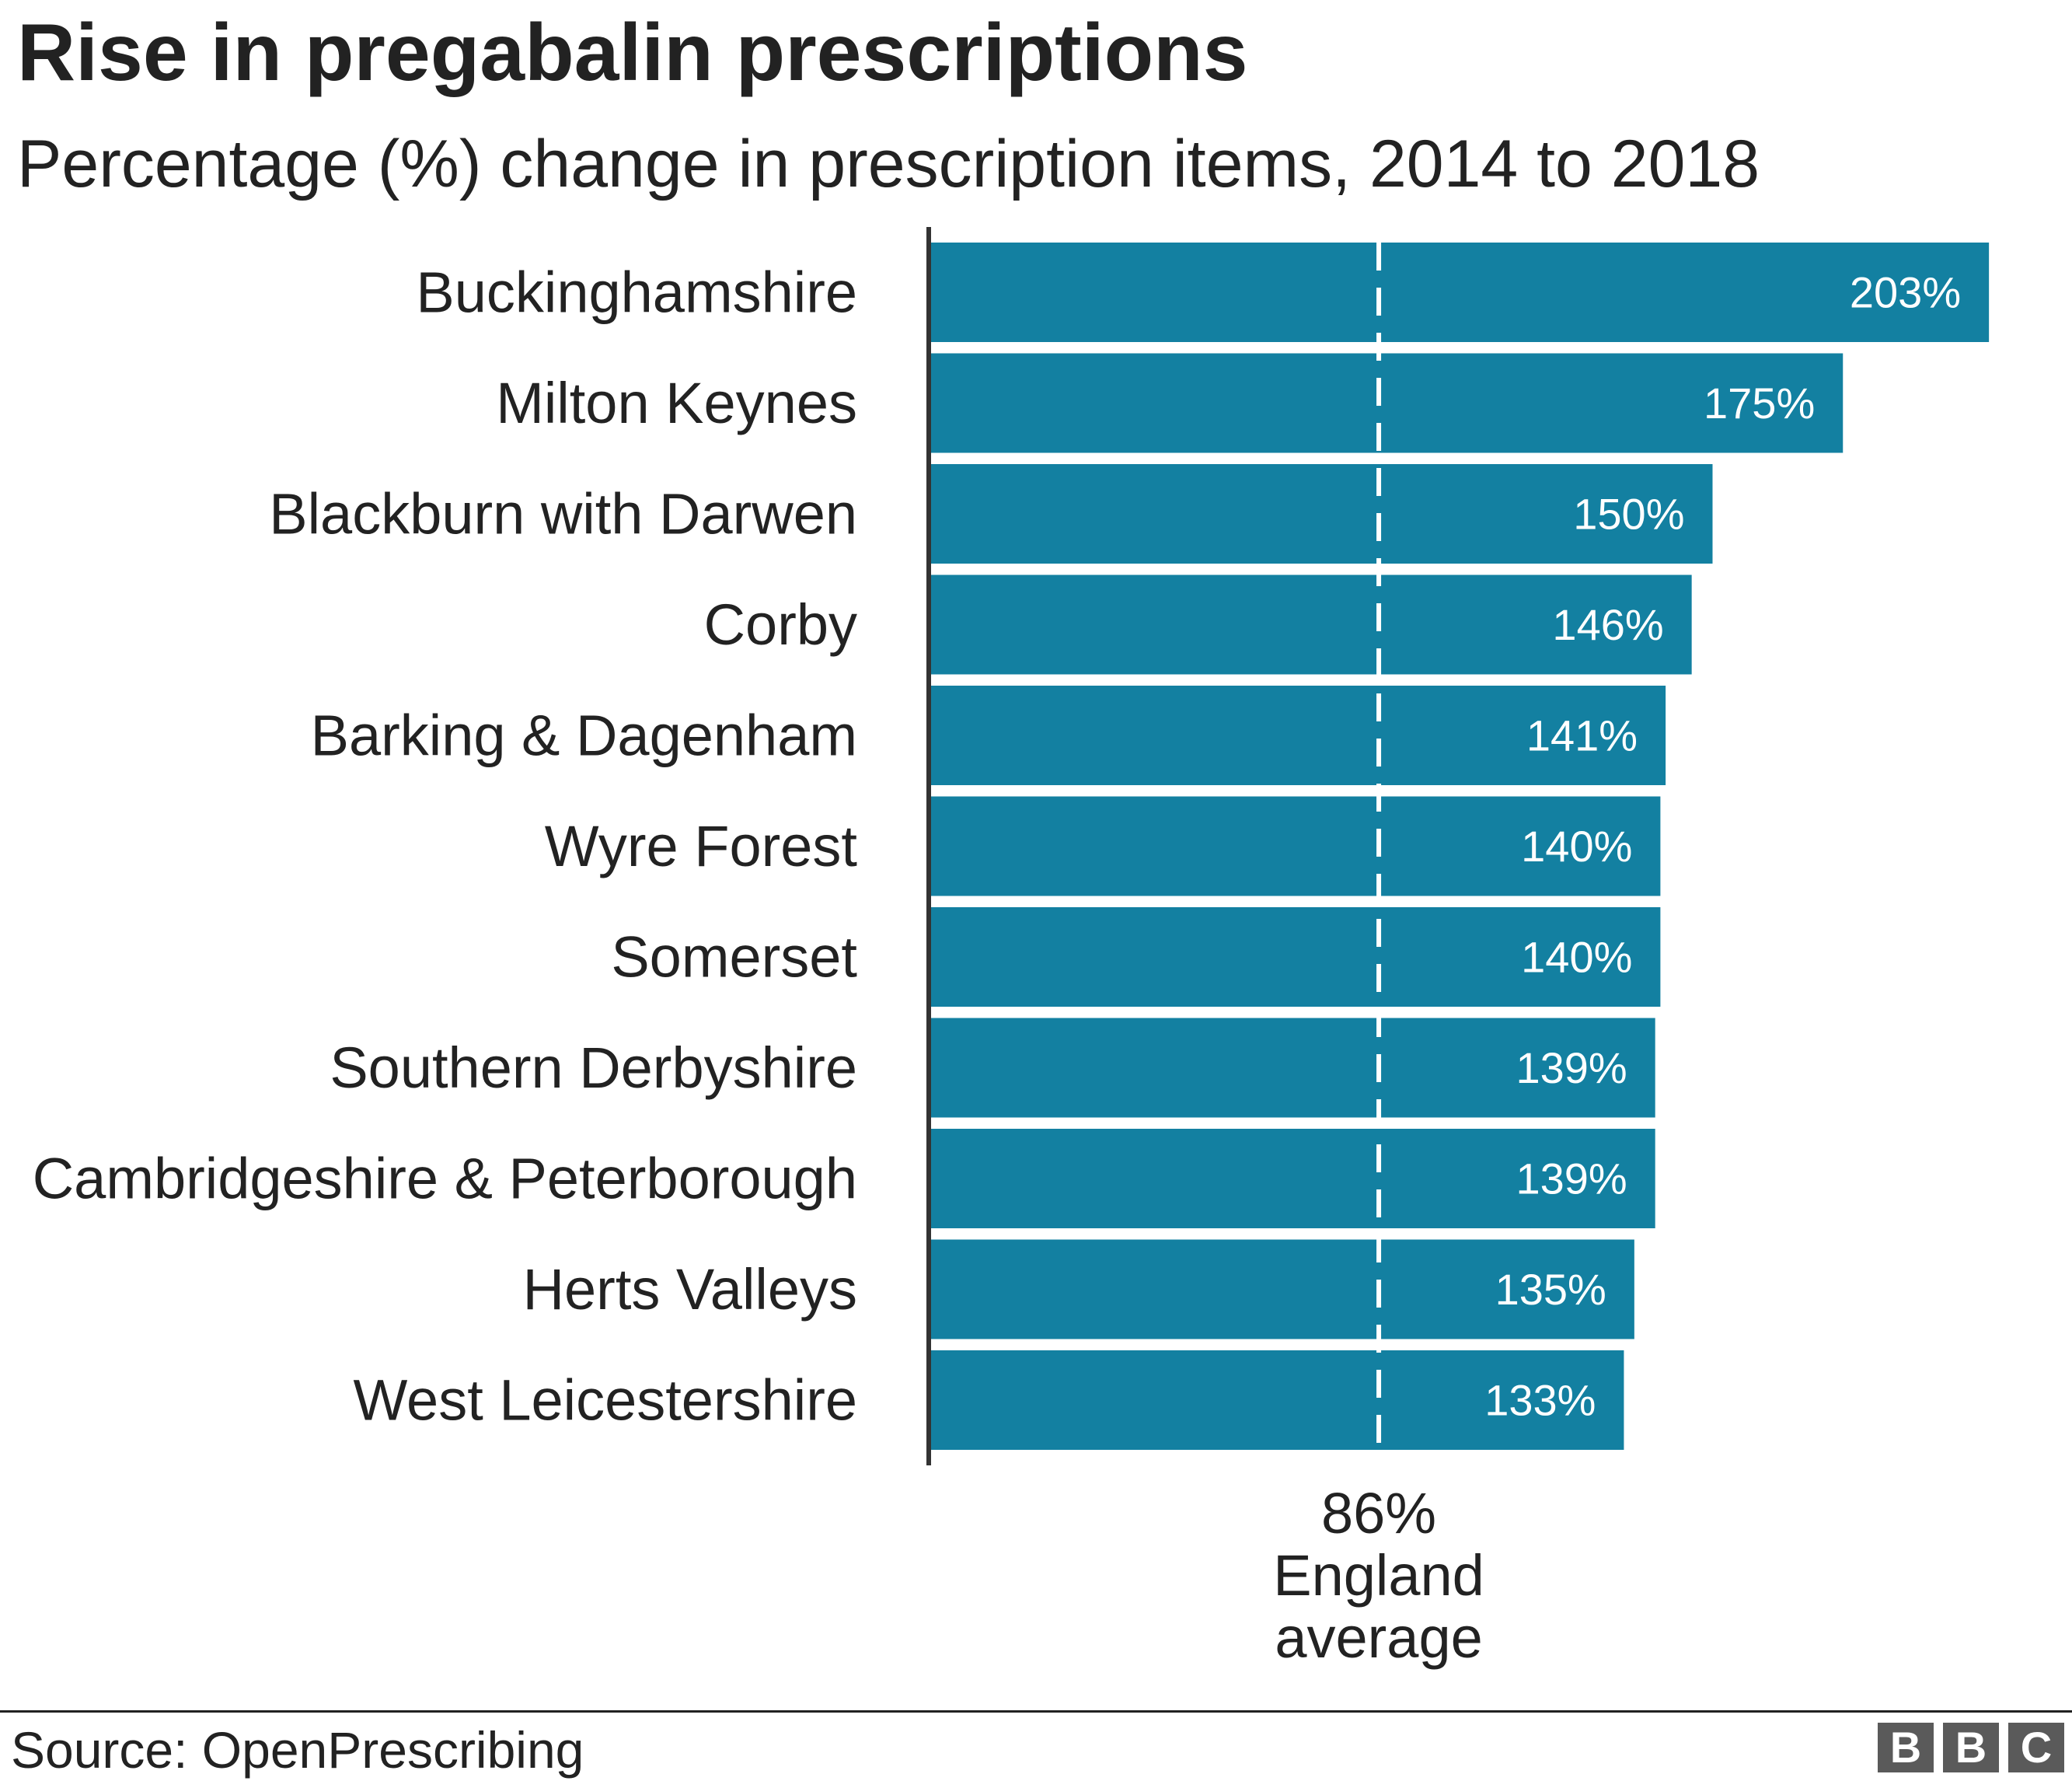 The width and height of the screenshot is (2072, 1781). I want to click on value-label: 150%, so click(1628, 514).